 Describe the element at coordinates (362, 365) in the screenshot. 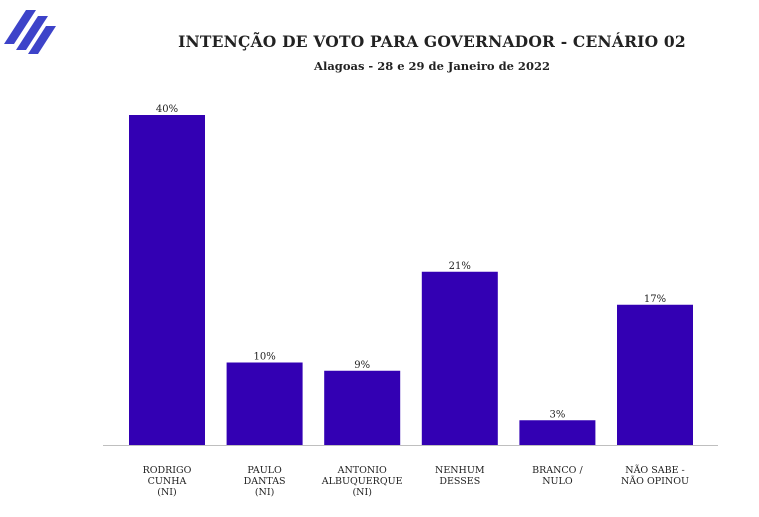

I see `data-label: 9%` at that location.